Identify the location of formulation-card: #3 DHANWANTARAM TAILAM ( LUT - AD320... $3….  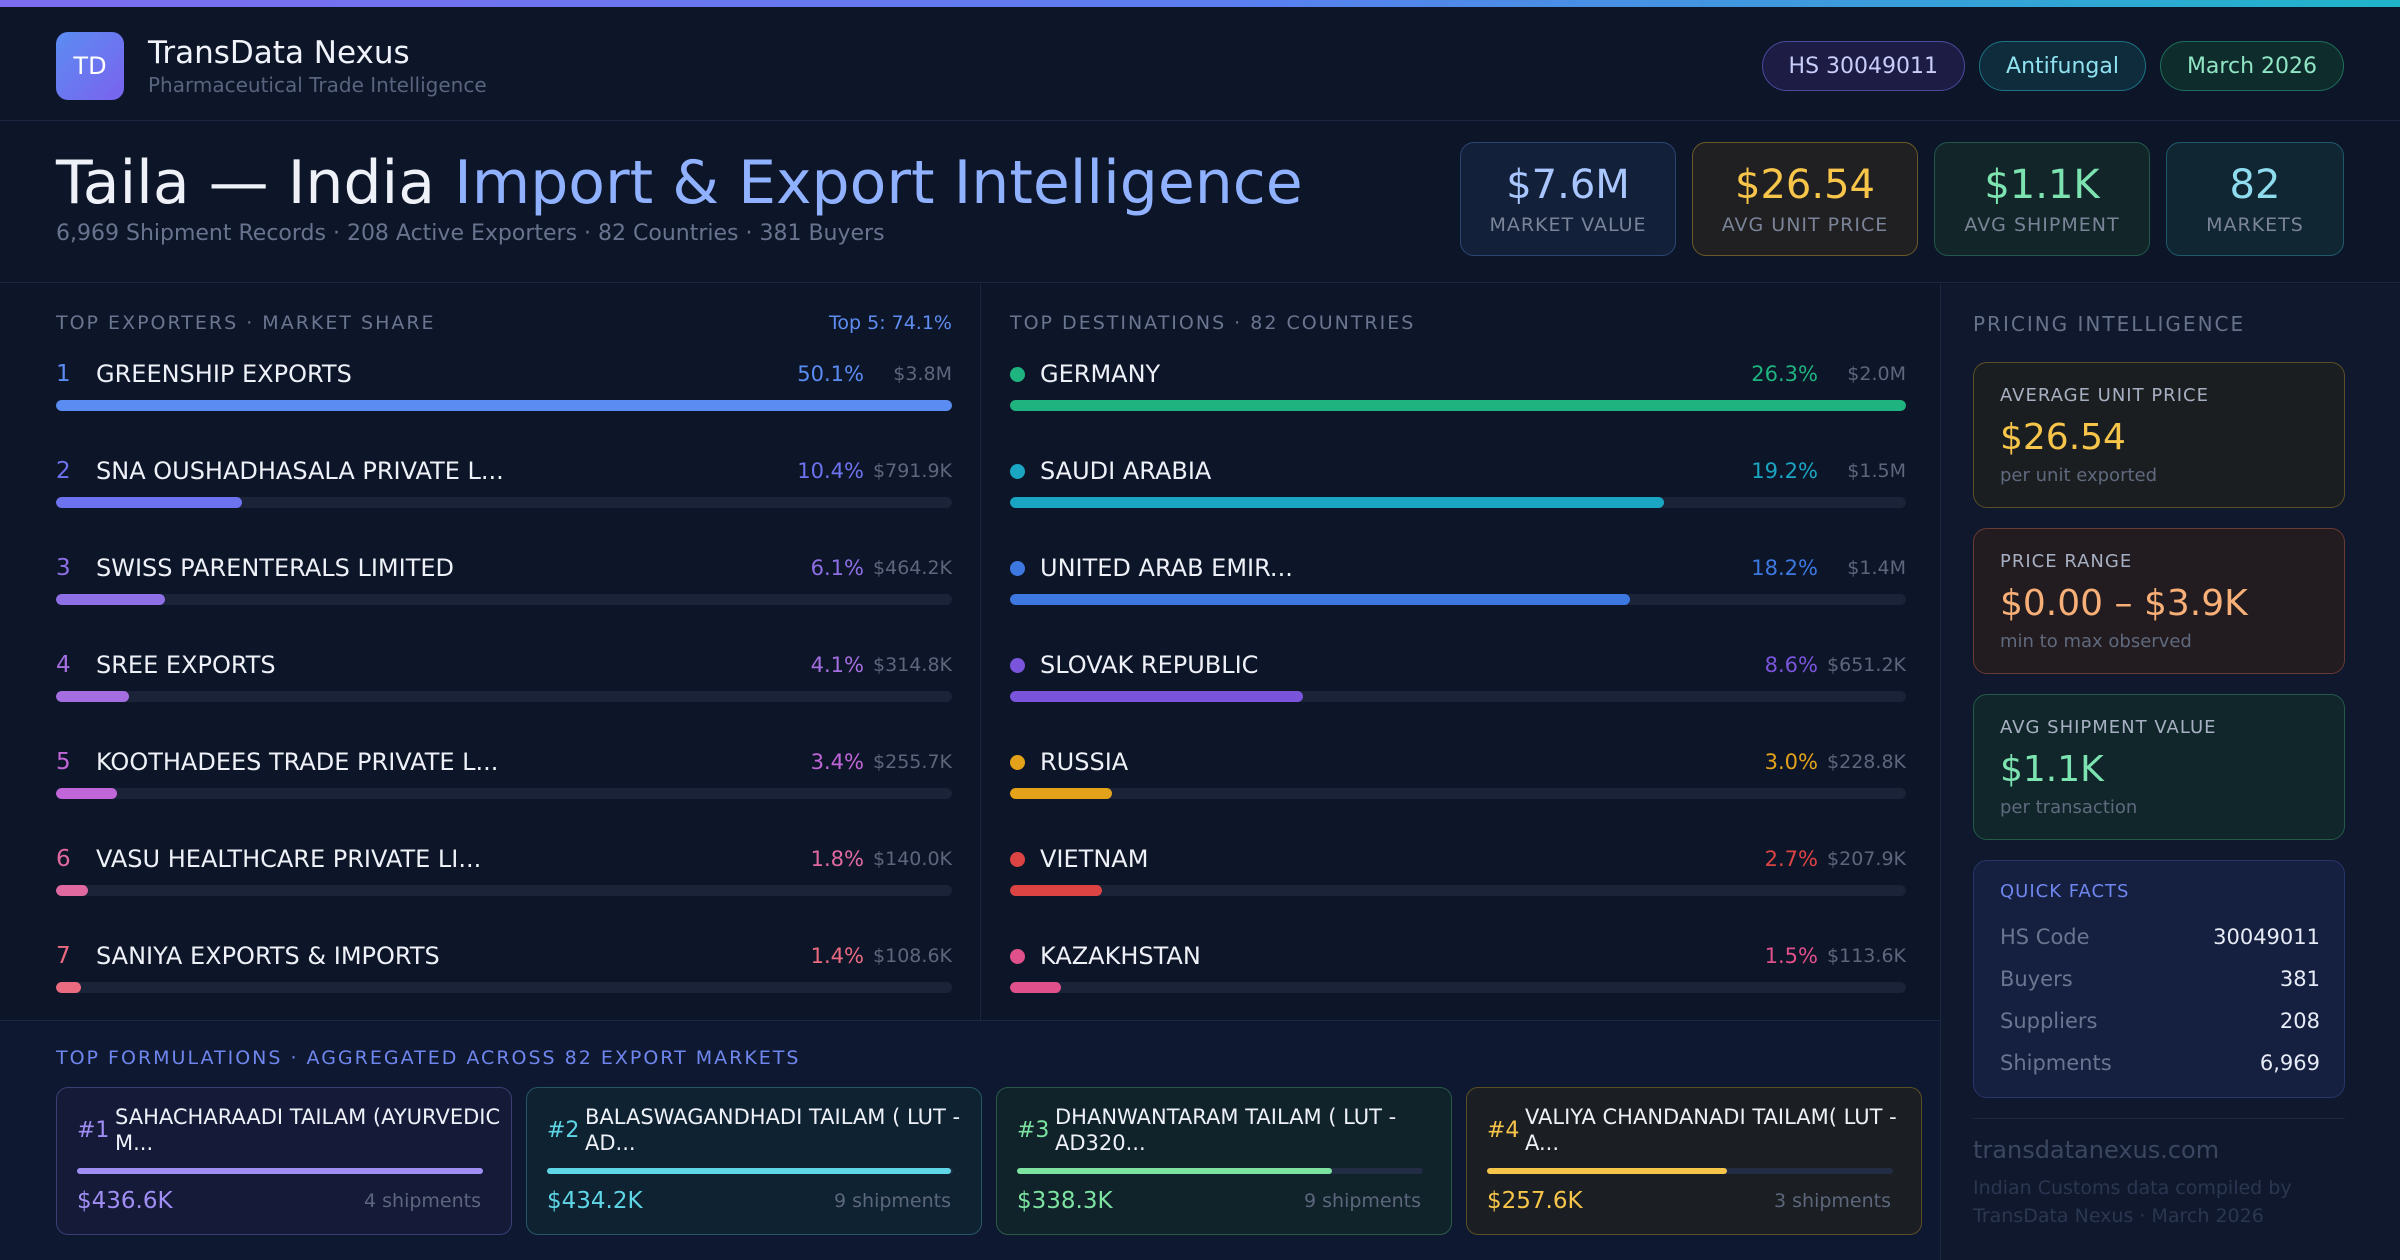
(1224, 1161).